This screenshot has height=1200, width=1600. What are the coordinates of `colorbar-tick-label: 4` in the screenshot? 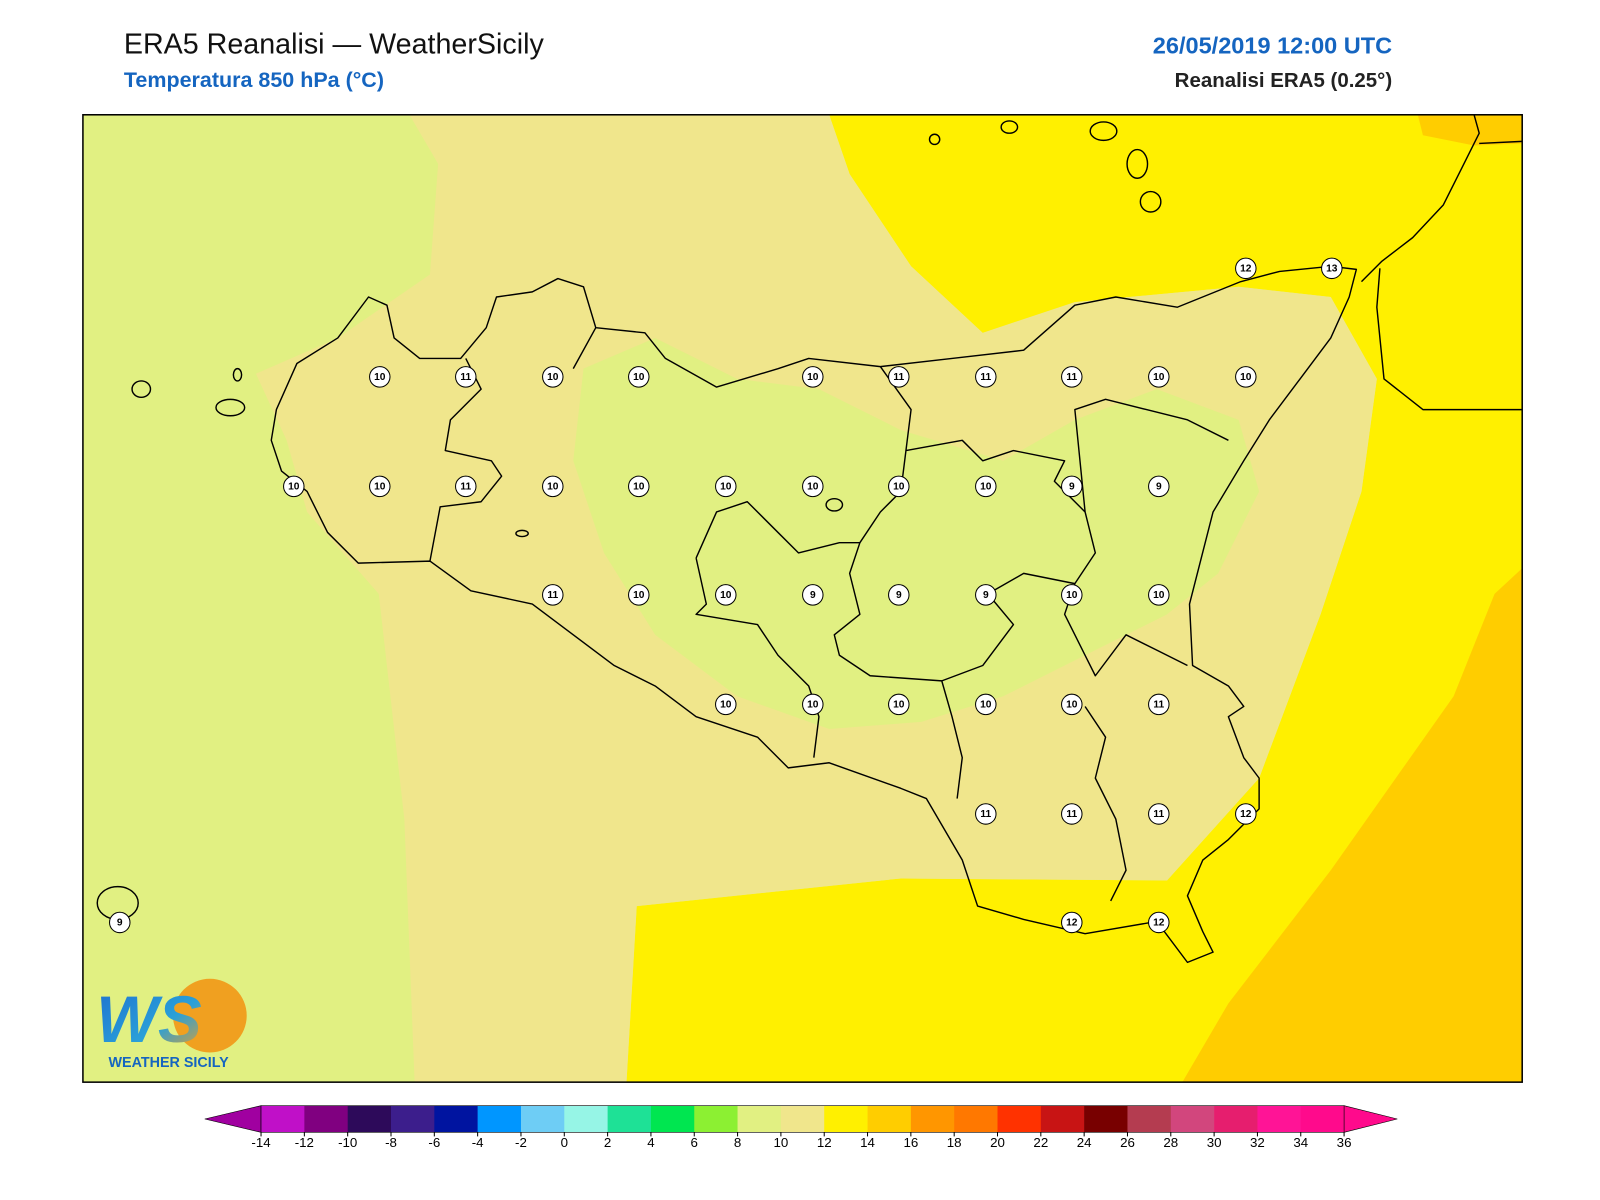 It's located at (650, 1142).